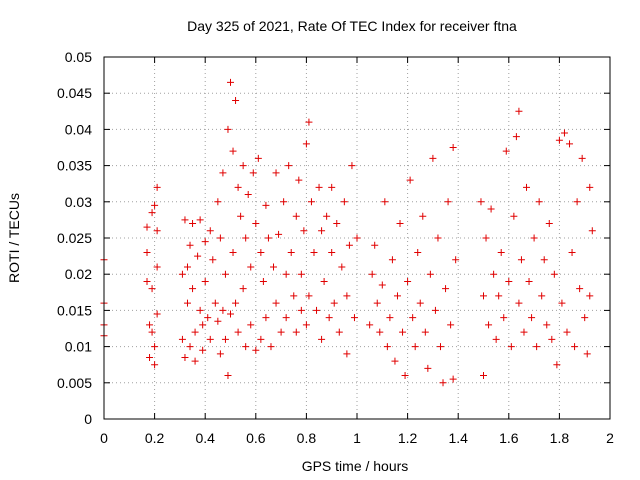 This screenshot has height=480, width=640. What do you see at coordinates (74, 93) in the screenshot?
I see `y-tick-label: 0.045` at bounding box center [74, 93].